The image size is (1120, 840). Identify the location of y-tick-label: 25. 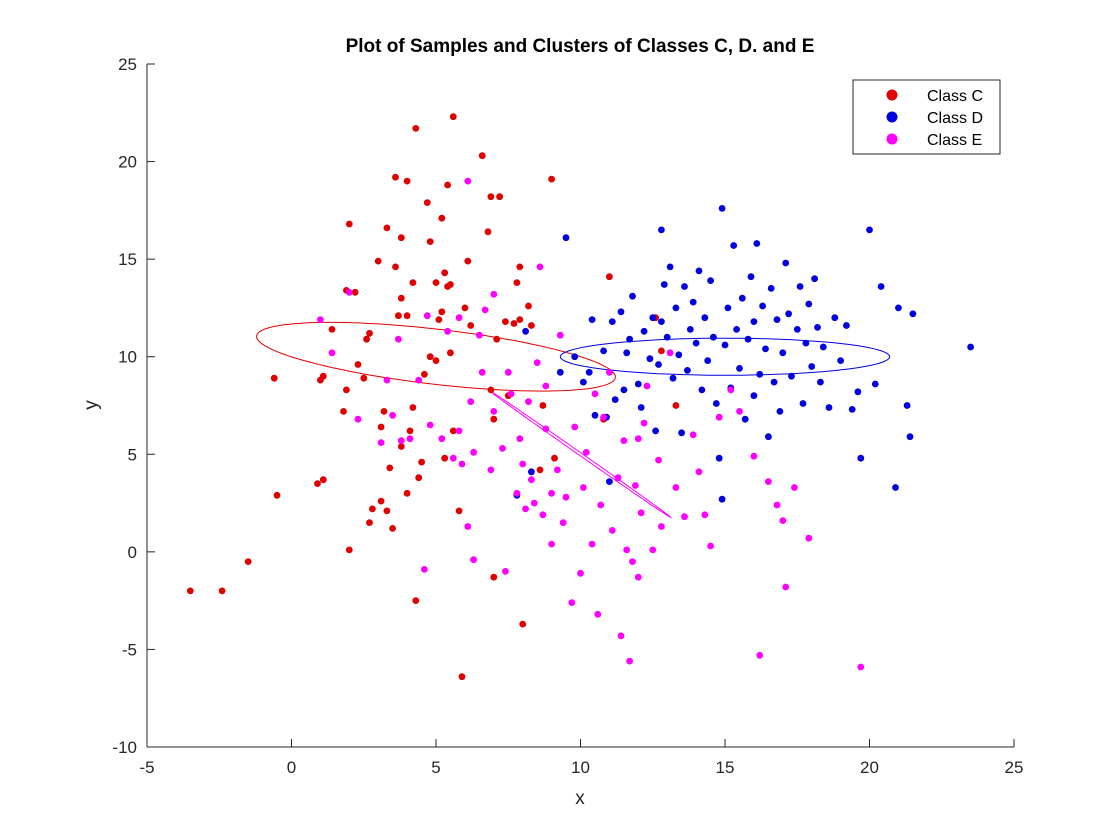
(127, 64).